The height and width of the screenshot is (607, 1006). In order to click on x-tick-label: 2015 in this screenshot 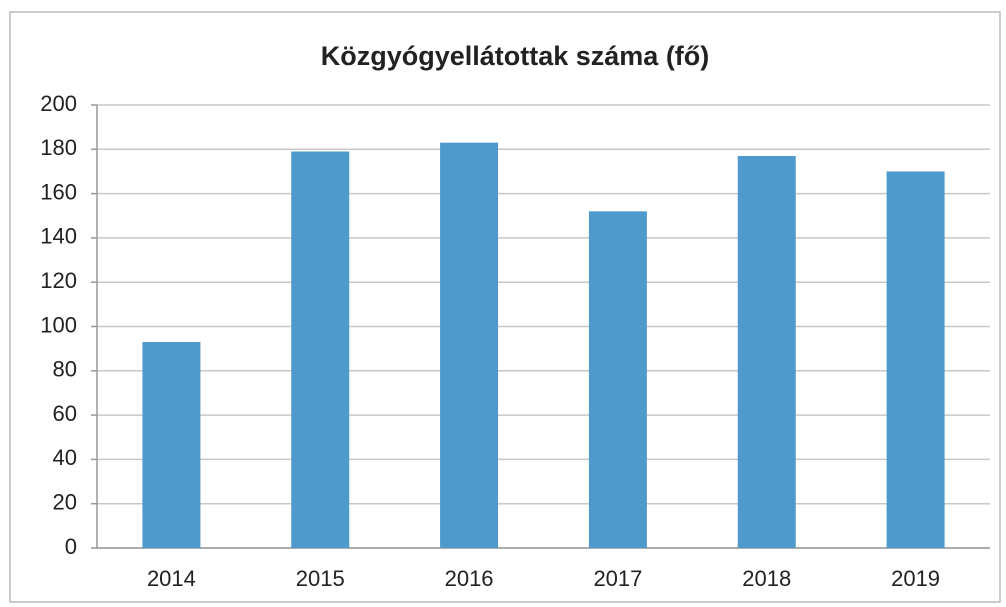, I will do `click(320, 578)`.